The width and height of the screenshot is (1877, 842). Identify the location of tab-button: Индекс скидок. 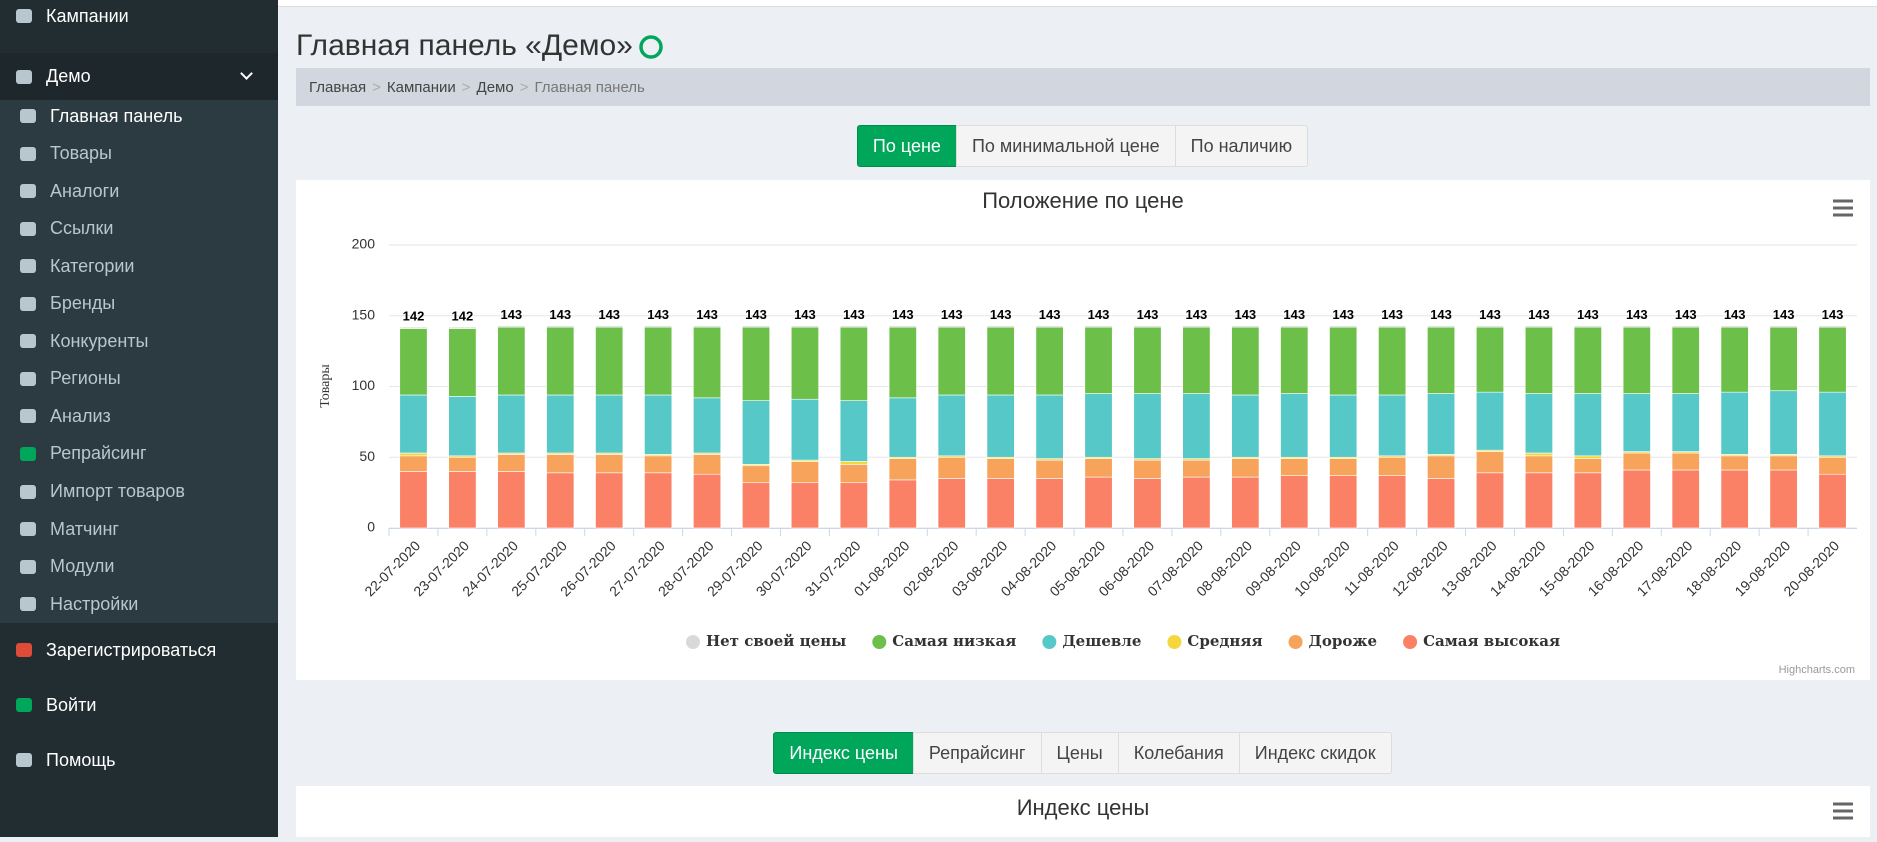
(1315, 753).